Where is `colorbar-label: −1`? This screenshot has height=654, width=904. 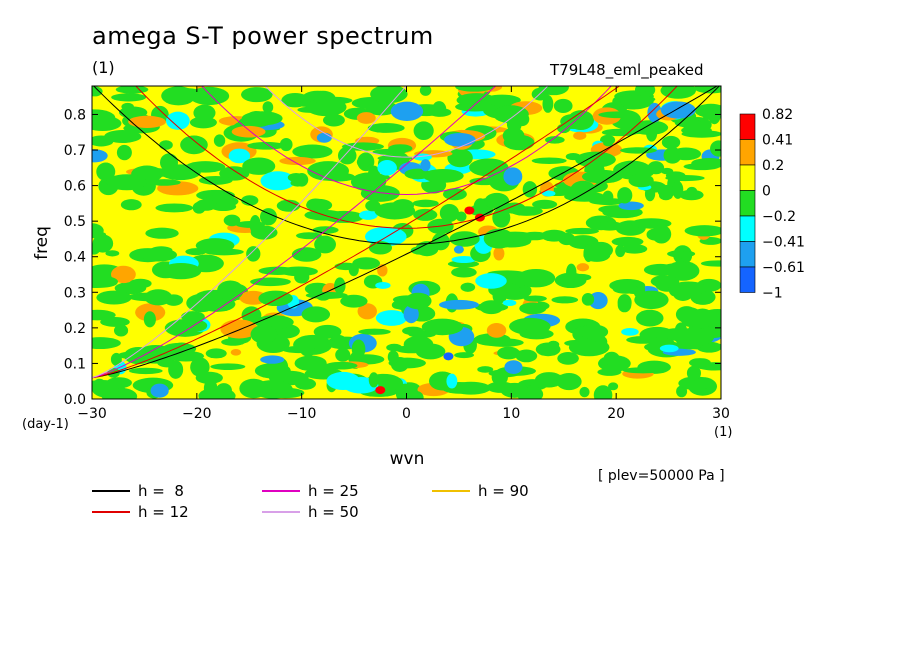
colorbar-label: −1 is located at coordinates (772, 294).